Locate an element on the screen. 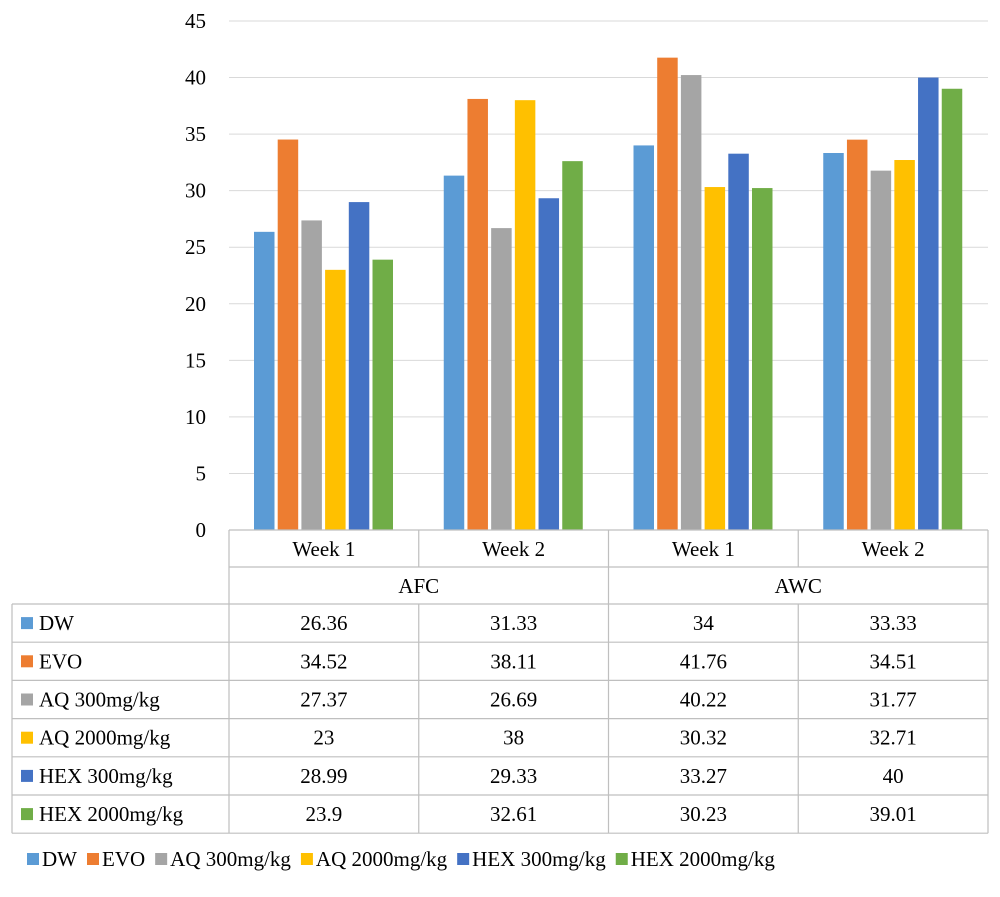 This screenshot has width=1000, height=897. data-label: 40 is located at coordinates (893, 776).